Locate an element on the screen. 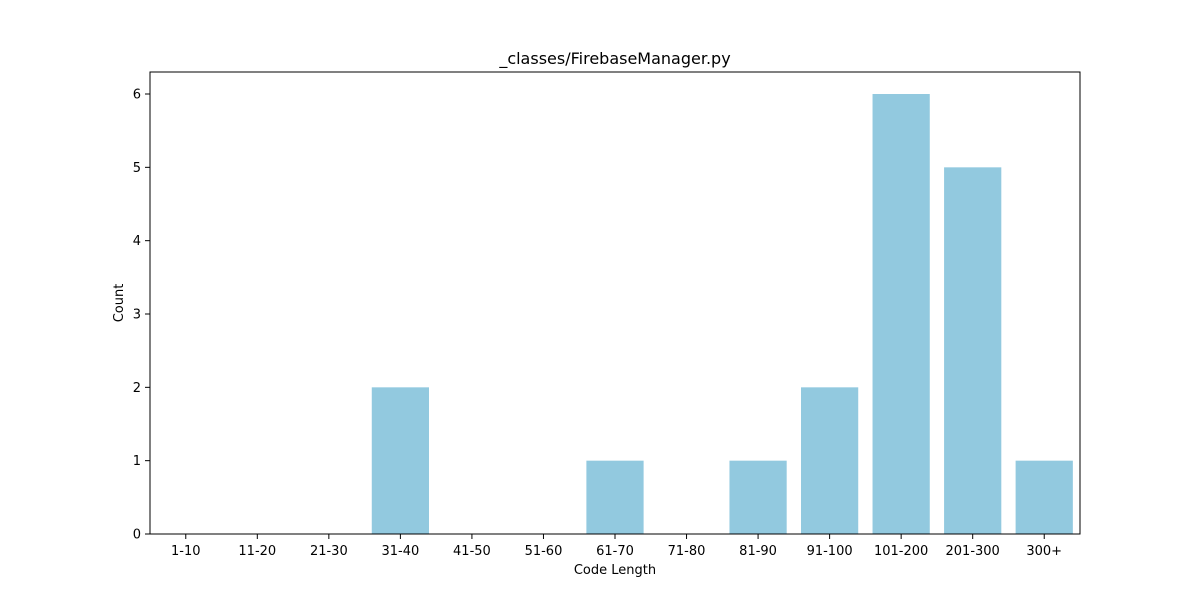 The image size is (1200, 600). y-tick-label: 1 is located at coordinates (137, 461).